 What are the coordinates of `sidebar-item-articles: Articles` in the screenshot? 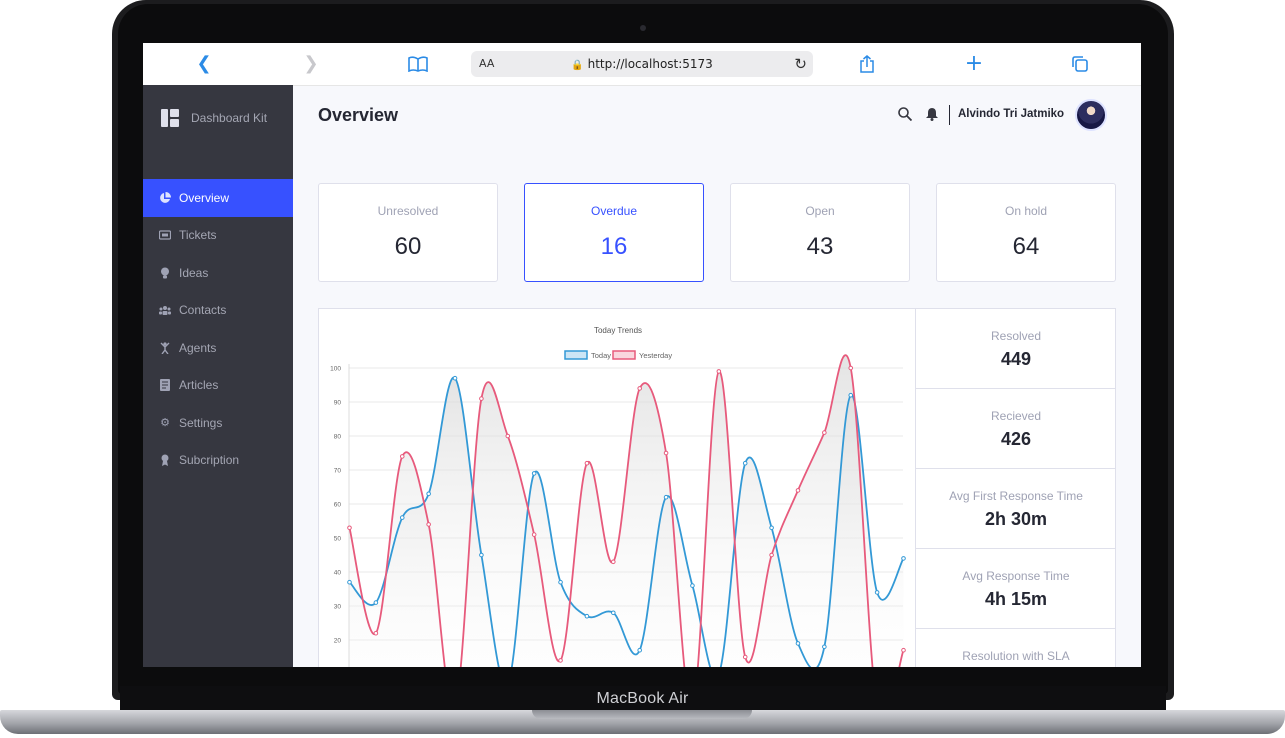 It's located at (218, 386).